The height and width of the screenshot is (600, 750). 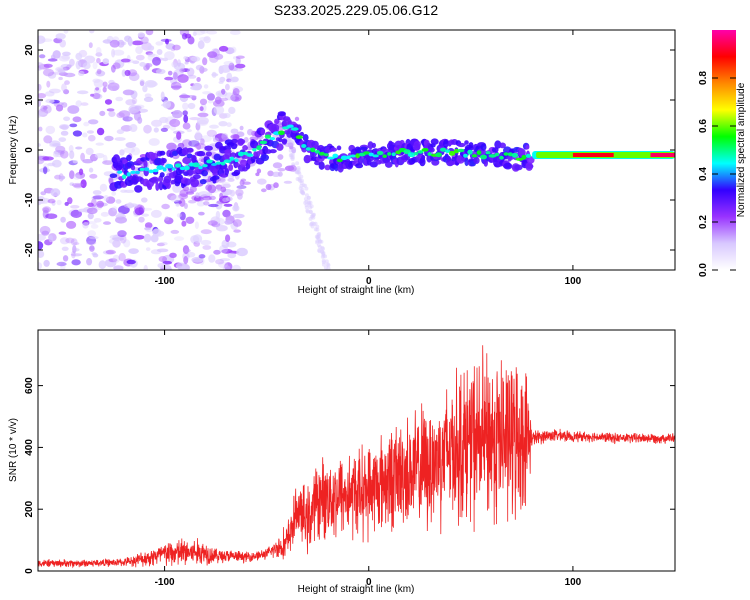 What do you see at coordinates (717, 174) in the screenshot?
I see `colorbar-ticks: 0.0 0.2 0.4 0.6 0.8` at bounding box center [717, 174].